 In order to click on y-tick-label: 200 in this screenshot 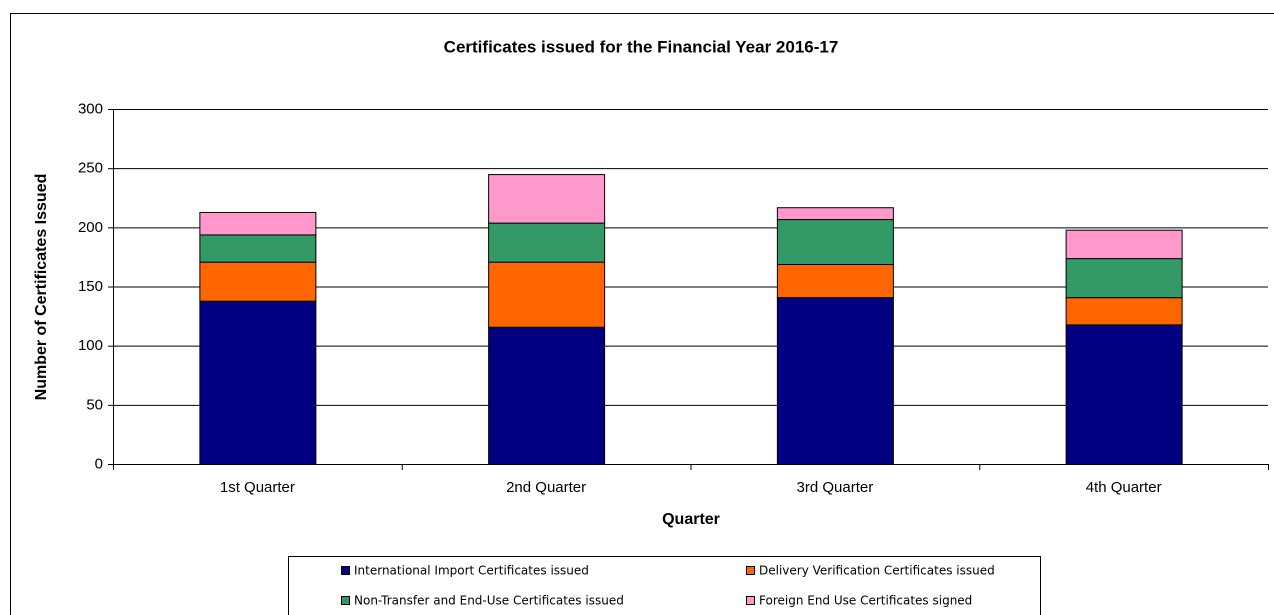, I will do `click(90, 227)`.